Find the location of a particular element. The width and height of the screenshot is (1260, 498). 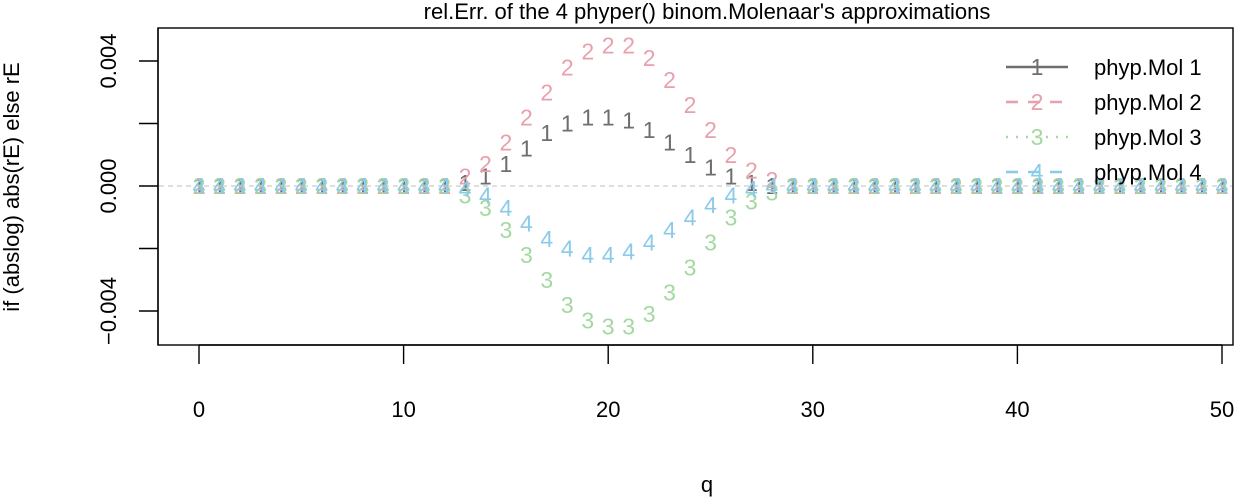

legend-symbol: 4 is located at coordinates (1037, 172).